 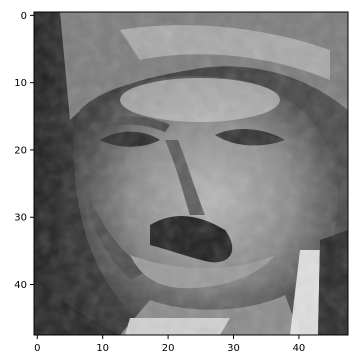 What do you see at coordinates (102, 348) in the screenshot?
I see `x-tick-label: 10` at bounding box center [102, 348].